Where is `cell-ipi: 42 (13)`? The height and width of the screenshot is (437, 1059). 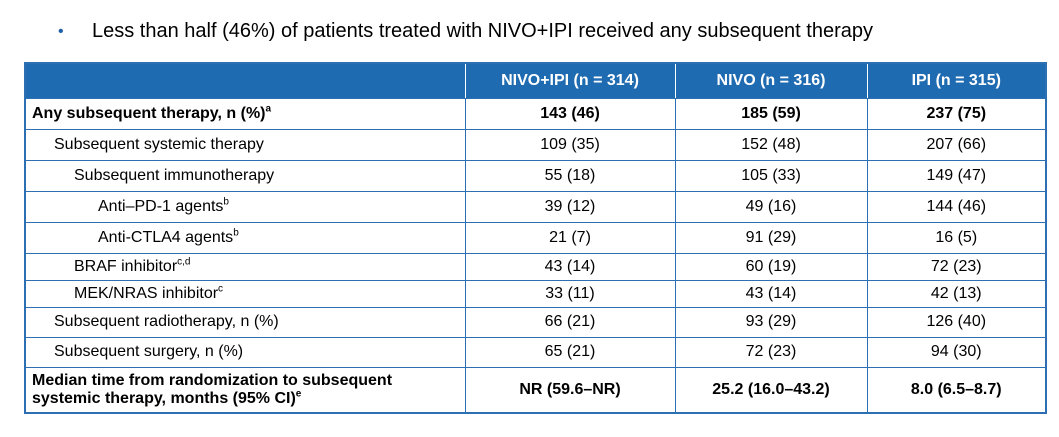 cell-ipi: 42 (13) is located at coordinates (955, 294).